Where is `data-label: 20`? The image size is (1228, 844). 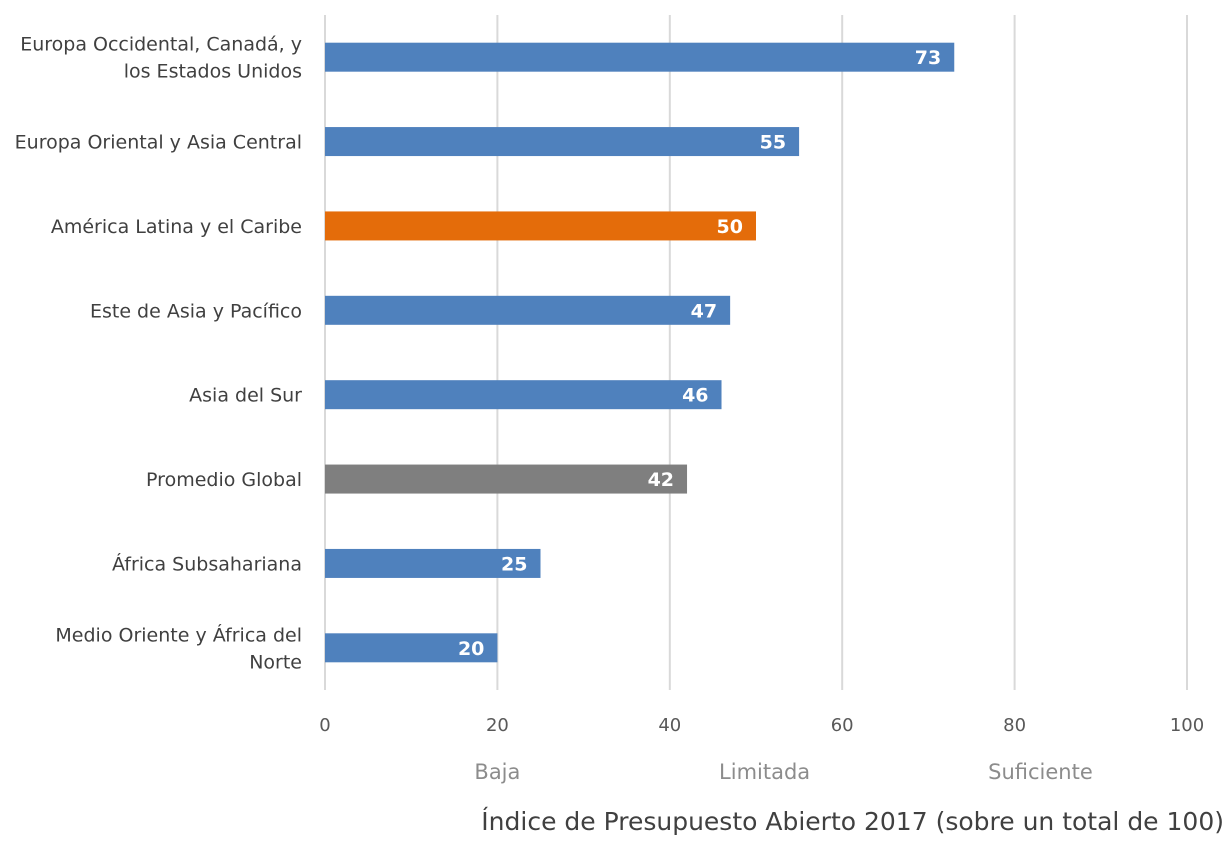
data-label: 20 is located at coordinates (471, 649).